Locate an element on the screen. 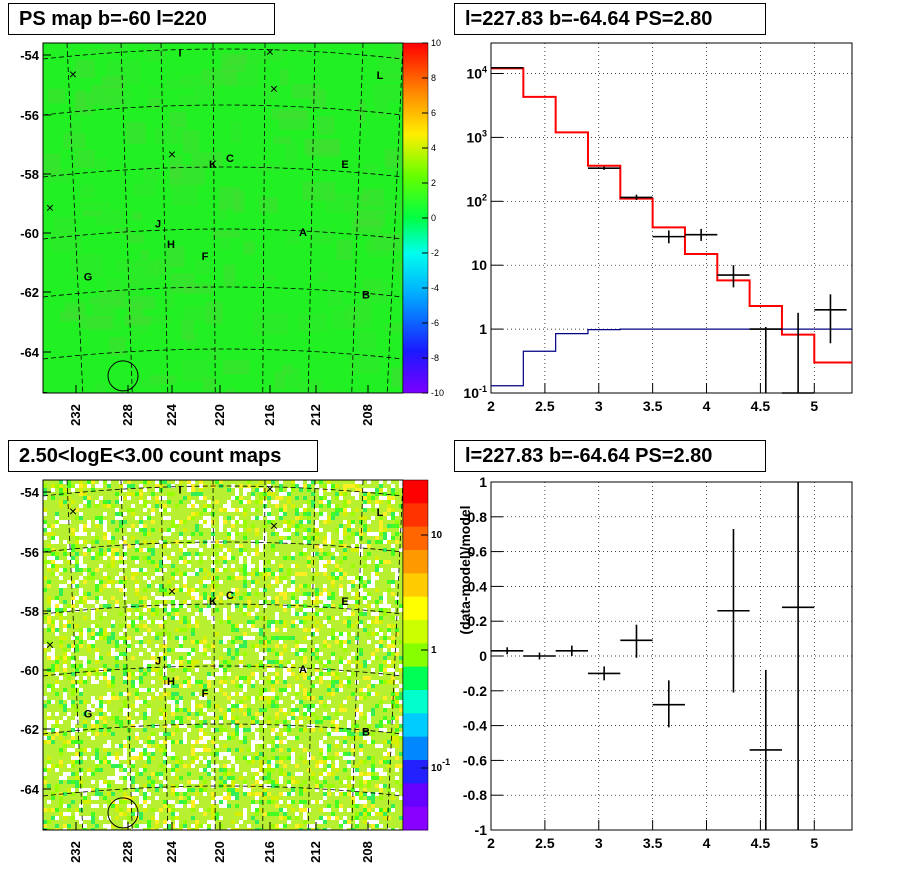  source-label-H: H is located at coordinates (171, 682).